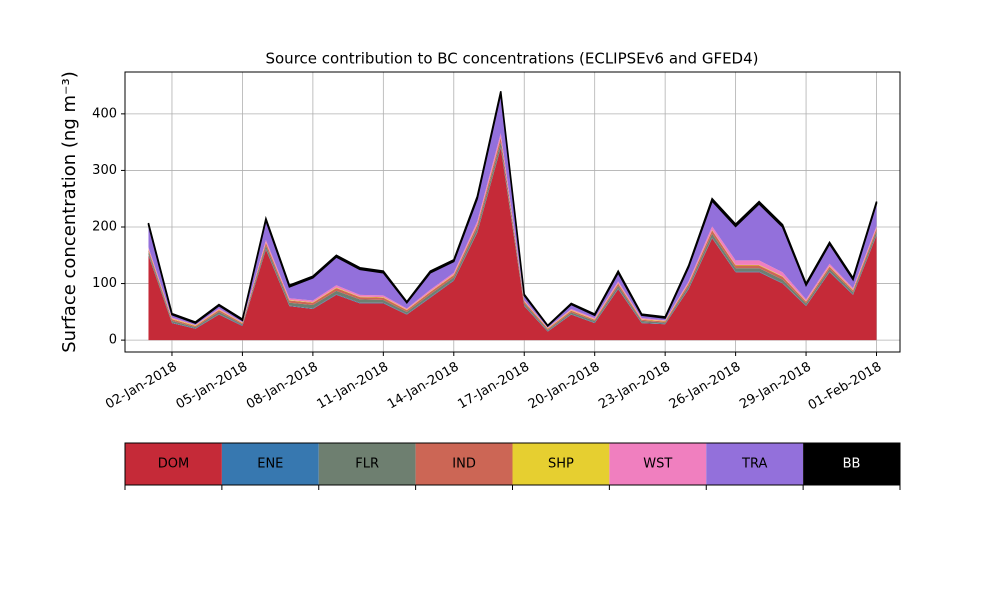 The image size is (1000, 604). I want to click on legend-label: ENE, so click(270, 464).